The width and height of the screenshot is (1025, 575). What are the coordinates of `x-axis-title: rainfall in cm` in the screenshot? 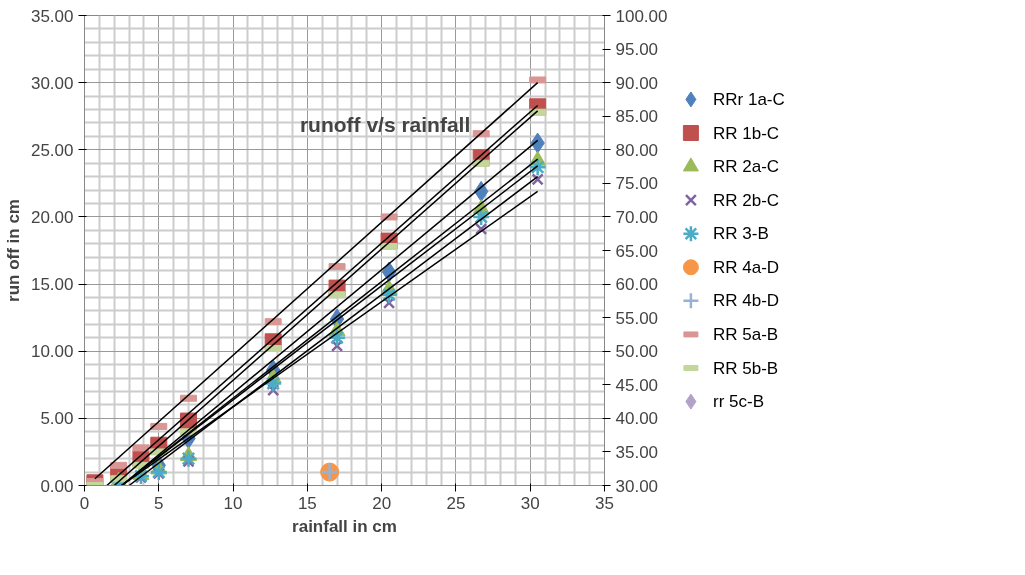 It's located at (344, 526).